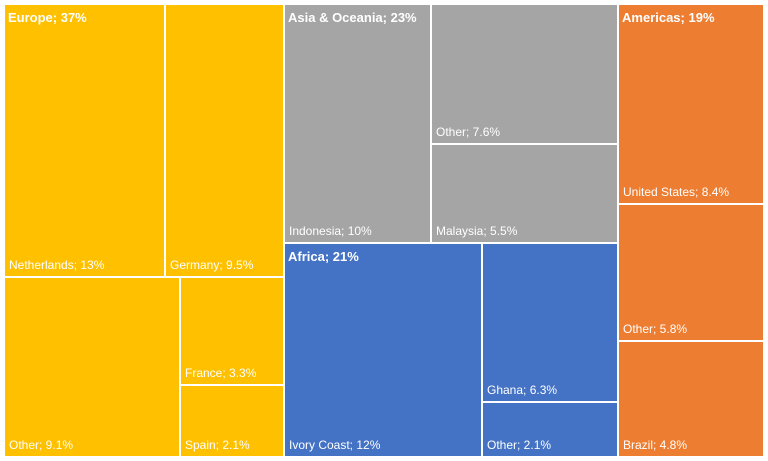 Image resolution: width=768 pixels, height=461 pixels. What do you see at coordinates (468, 132) in the screenshot?
I see `tile-label: Other; 7.6%` at bounding box center [468, 132].